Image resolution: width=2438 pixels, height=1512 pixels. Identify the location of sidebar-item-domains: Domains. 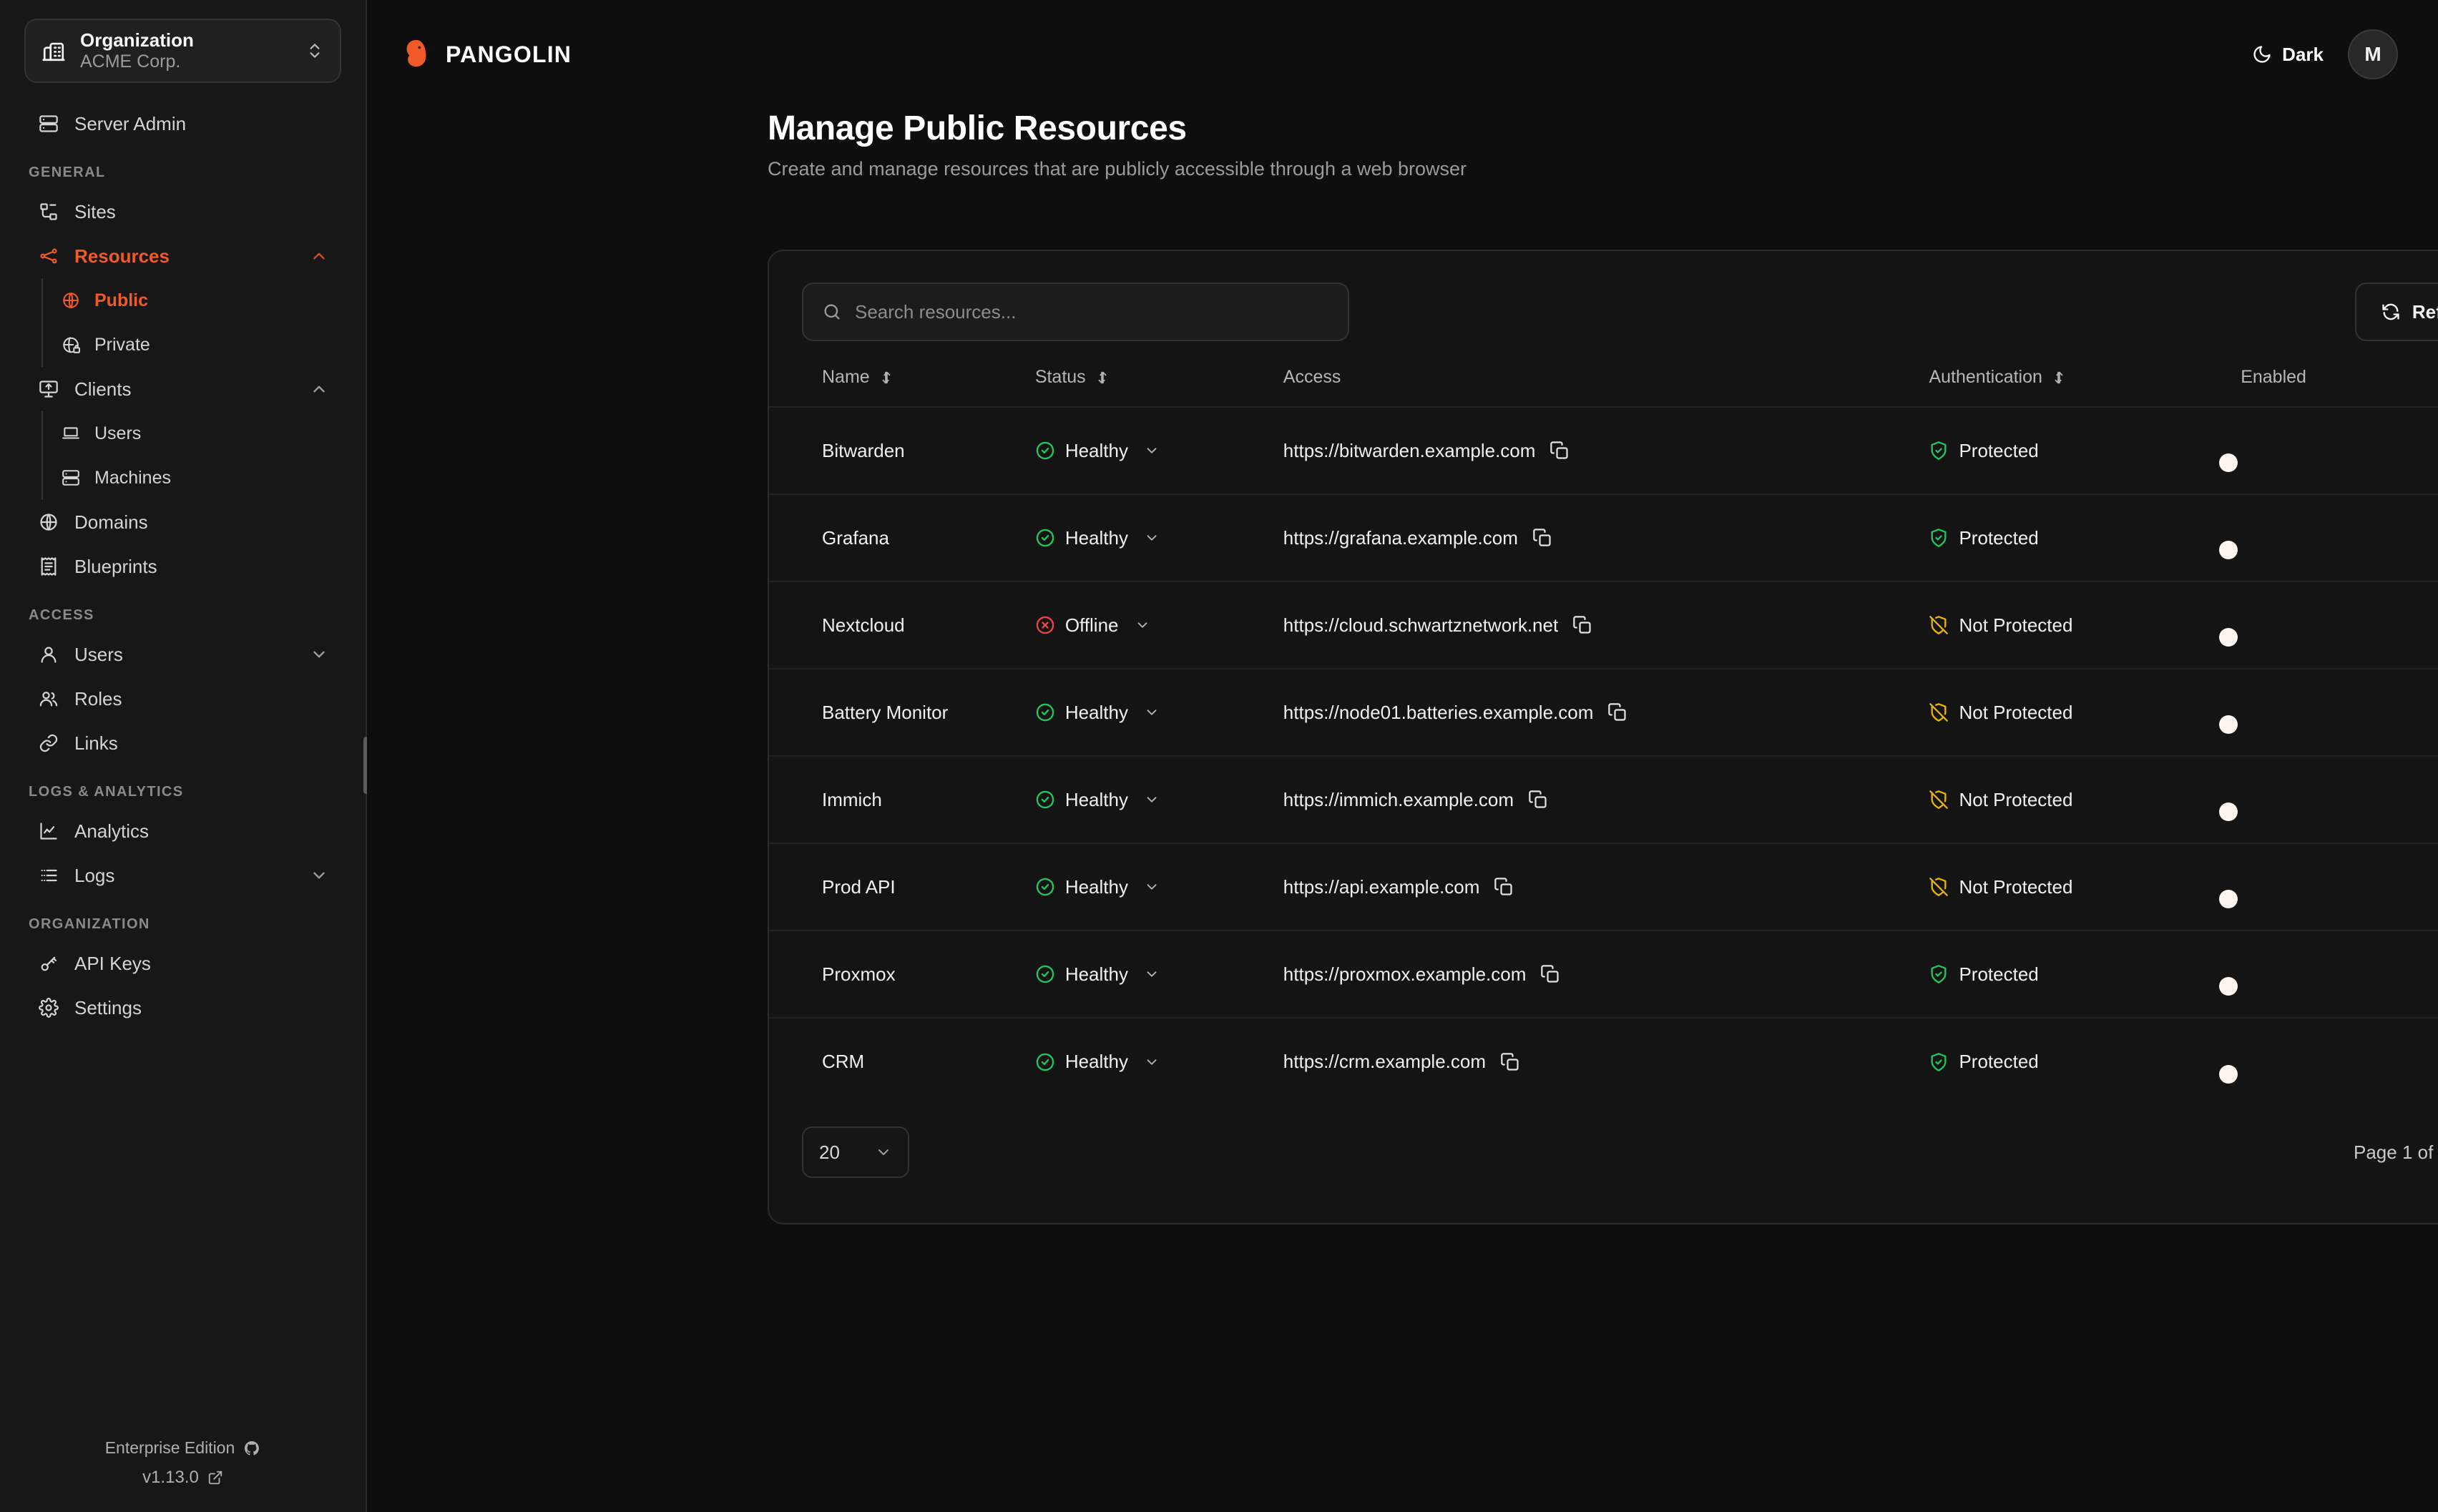
(180, 522).